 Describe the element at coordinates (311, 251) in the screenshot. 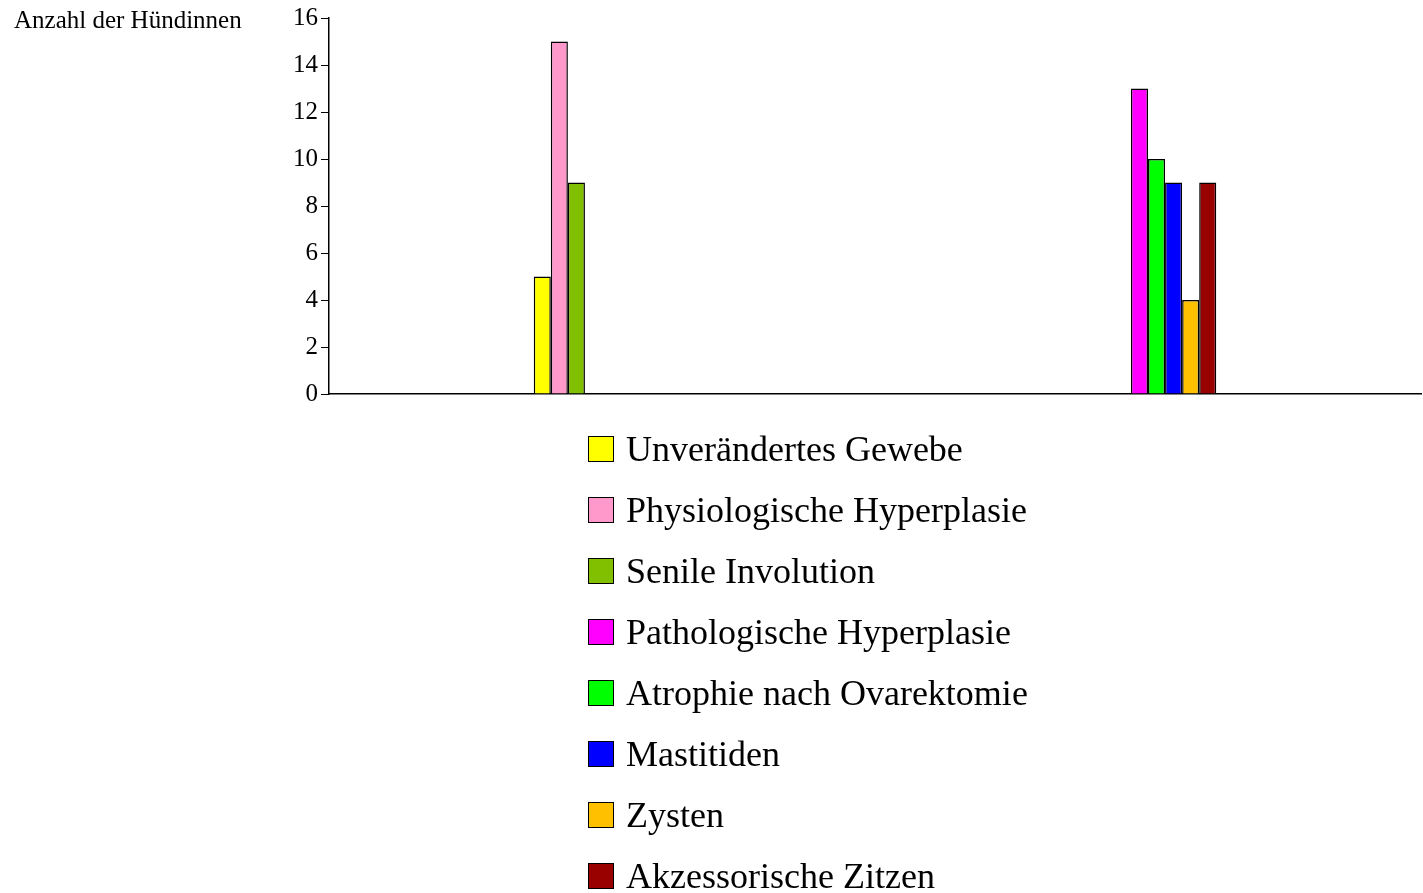

I see `y-tick-label: 6` at that location.